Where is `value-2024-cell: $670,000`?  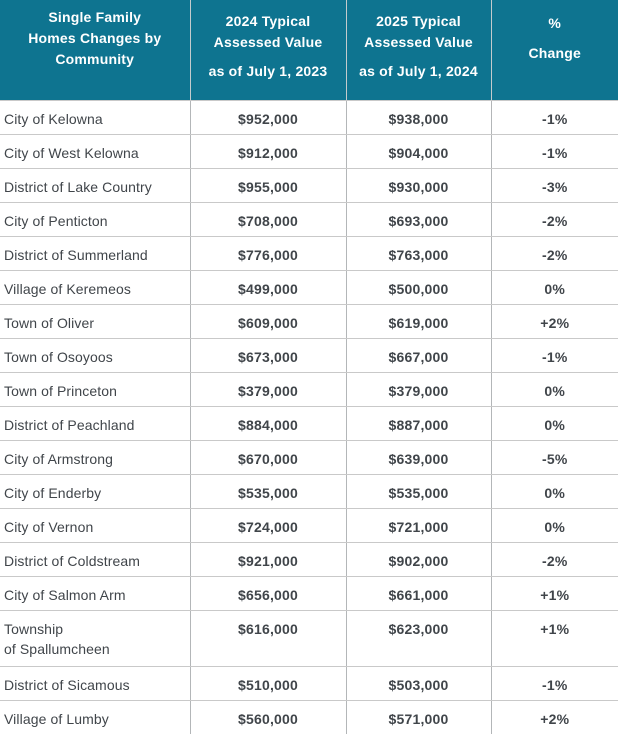
value-2024-cell: $670,000 is located at coordinates (268, 457).